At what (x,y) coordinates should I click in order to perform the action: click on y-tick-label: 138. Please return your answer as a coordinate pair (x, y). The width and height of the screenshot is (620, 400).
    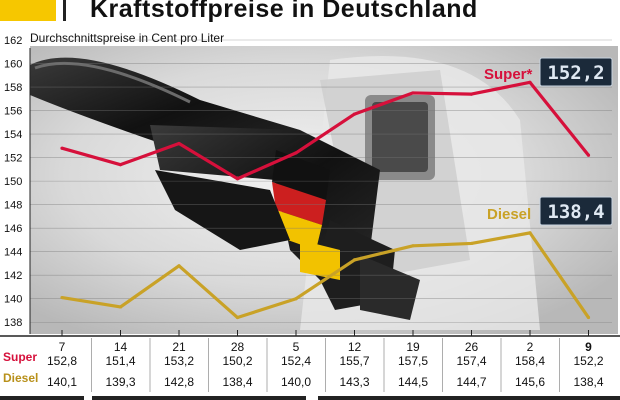
    Looking at the image, I should click on (13, 323).